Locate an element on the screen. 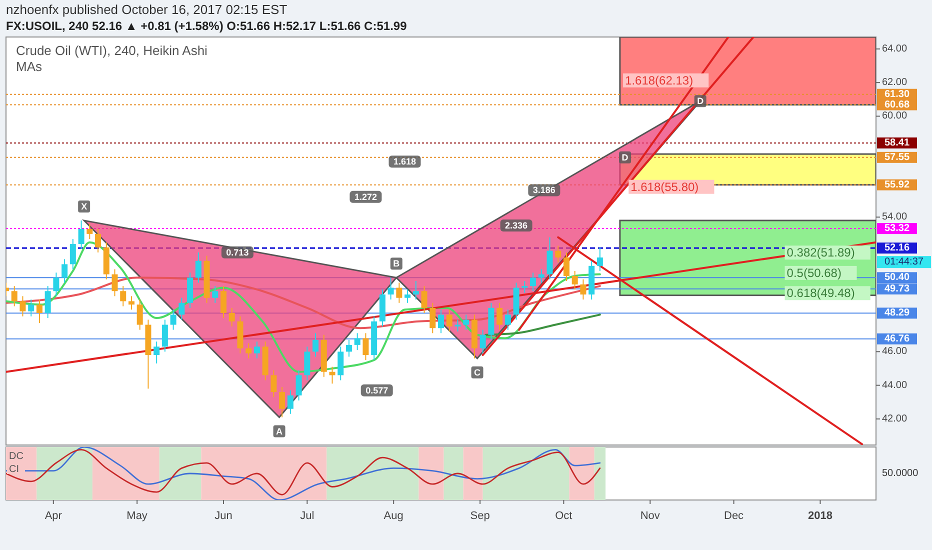  annotation: B is located at coordinates (396, 263).